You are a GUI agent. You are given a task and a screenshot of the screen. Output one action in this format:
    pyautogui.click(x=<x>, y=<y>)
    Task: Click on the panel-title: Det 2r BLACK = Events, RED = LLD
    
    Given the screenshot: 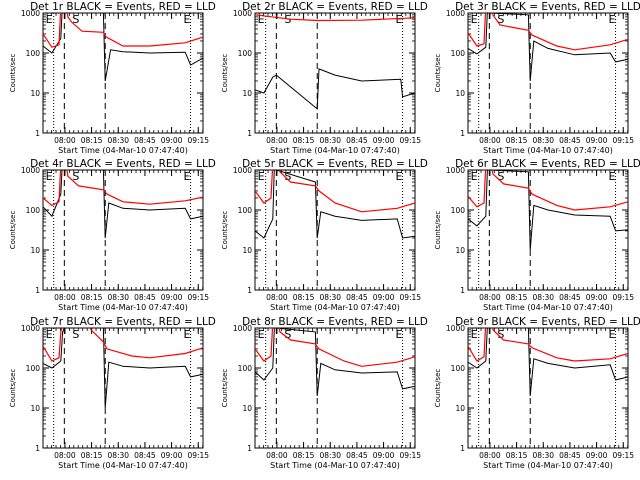 What is the action you would take?
    pyautogui.click(x=335, y=7)
    